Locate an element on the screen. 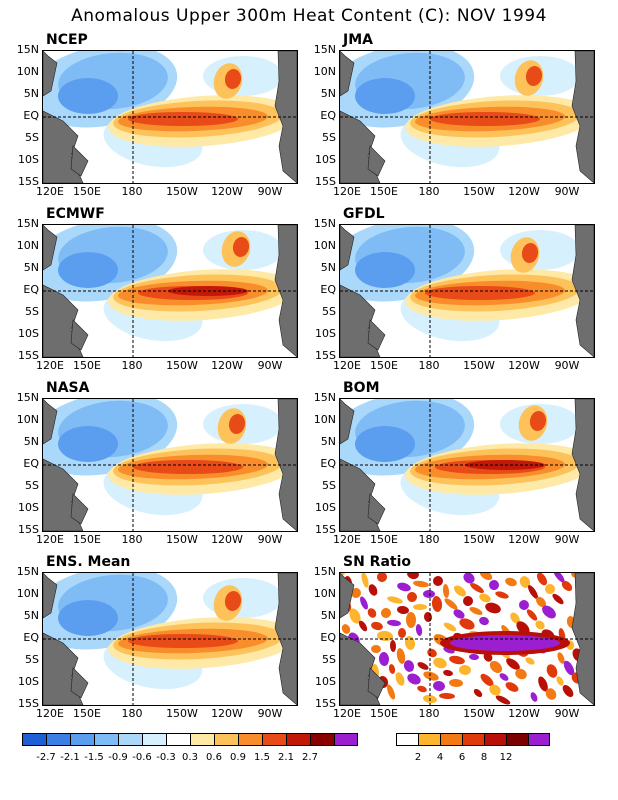  panel-title: SN Ratio is located at coordinates (377, 562).